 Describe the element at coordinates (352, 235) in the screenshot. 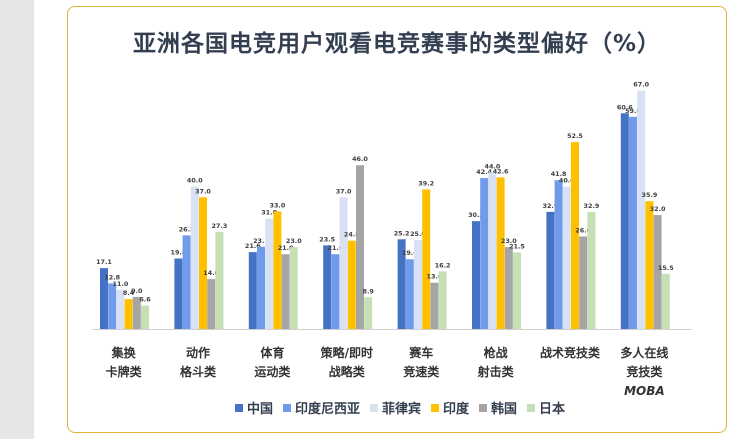

I see `data-label: 24.8` at that location.